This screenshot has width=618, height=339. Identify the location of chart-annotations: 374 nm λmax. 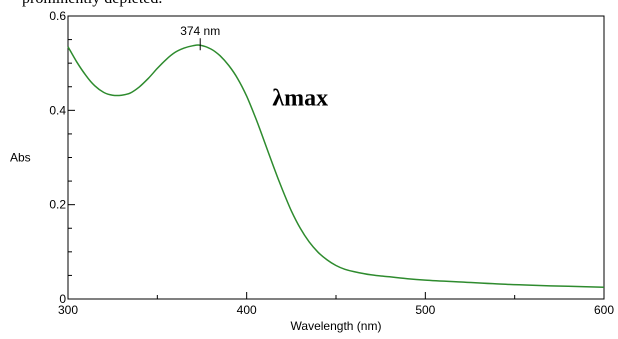
(254, 67).